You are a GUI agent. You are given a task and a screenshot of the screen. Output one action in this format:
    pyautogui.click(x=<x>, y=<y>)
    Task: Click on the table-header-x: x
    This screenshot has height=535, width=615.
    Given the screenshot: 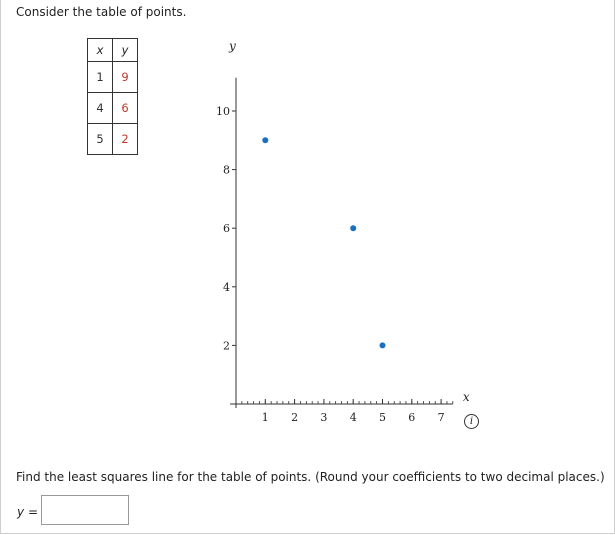 What is the action you would take?
    pyautogui.click(x=100, y=50)
    